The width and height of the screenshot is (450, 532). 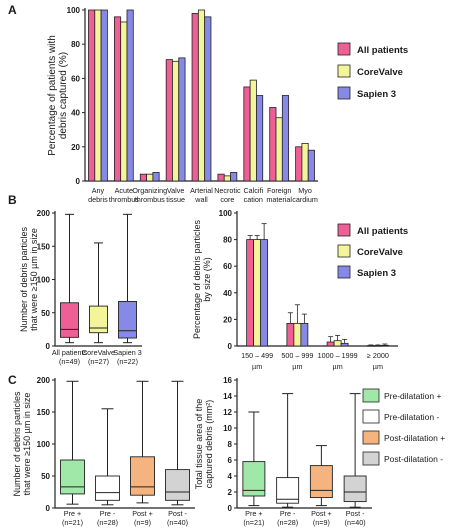 I want to click on chart-c2-x-tick-label: (n=21), so click(x=253, y=522).